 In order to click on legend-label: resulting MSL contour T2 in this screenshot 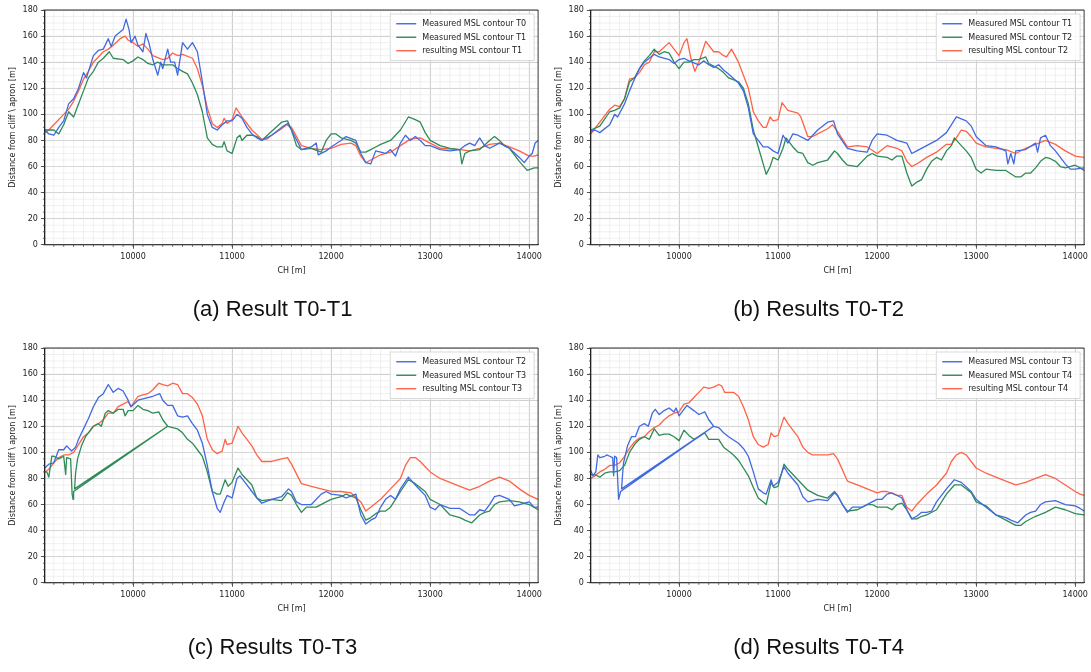, I will do `click(1018, 51)`.